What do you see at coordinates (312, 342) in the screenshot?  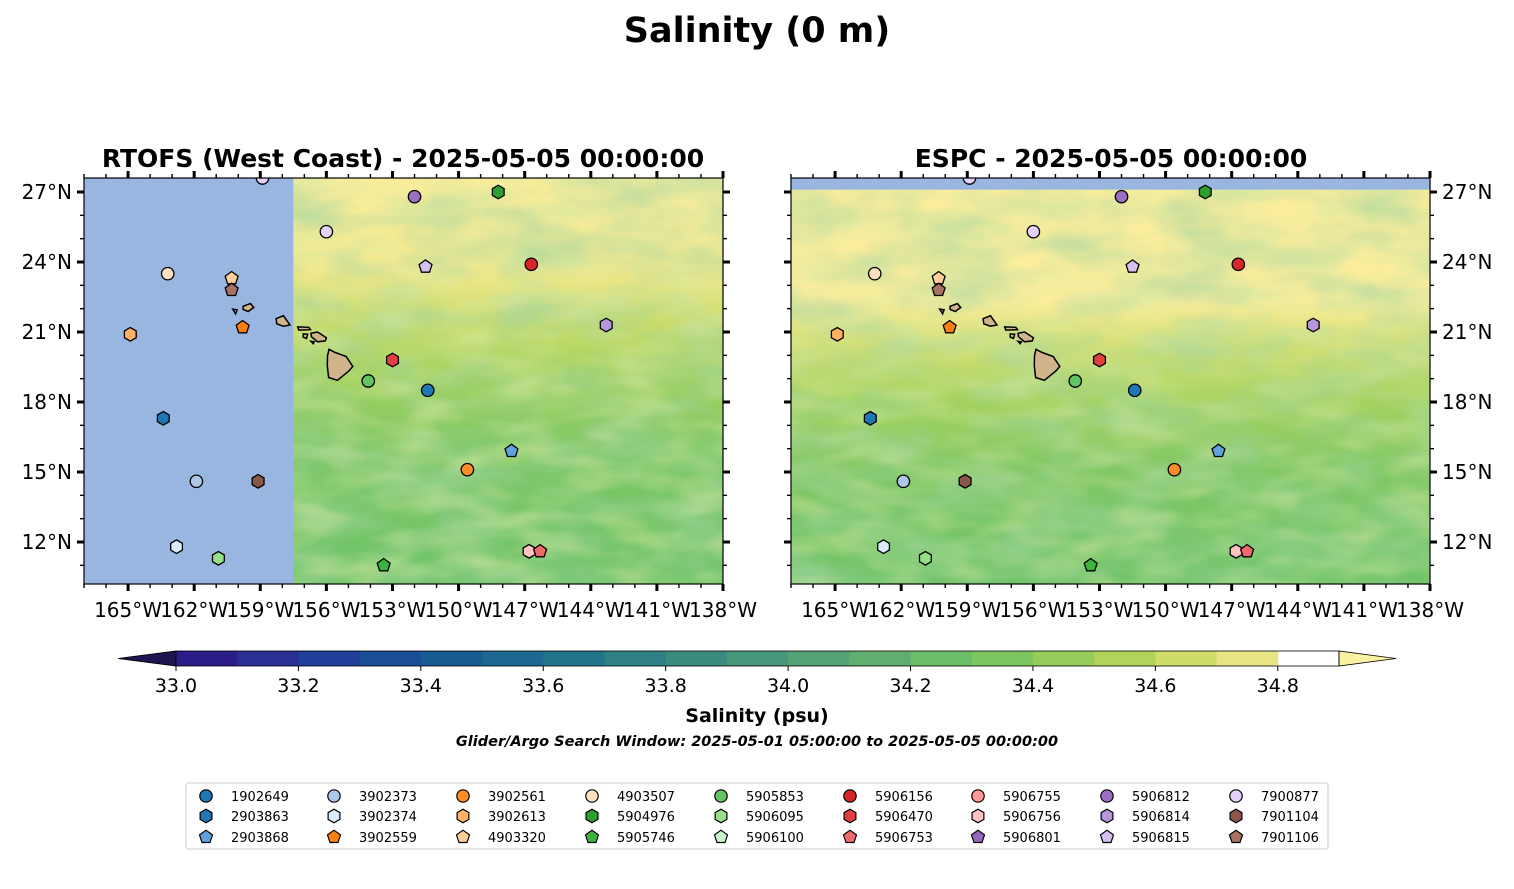 I see `kahoolawe-island` at bounding box center [312, 342].